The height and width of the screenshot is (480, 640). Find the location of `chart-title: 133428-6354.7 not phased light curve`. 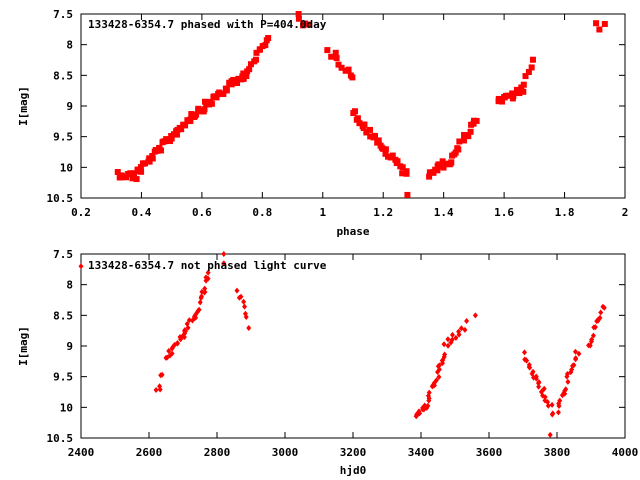

chart-title: 133428-6354.7 not phased light curve is located at coordinates (207, 265).